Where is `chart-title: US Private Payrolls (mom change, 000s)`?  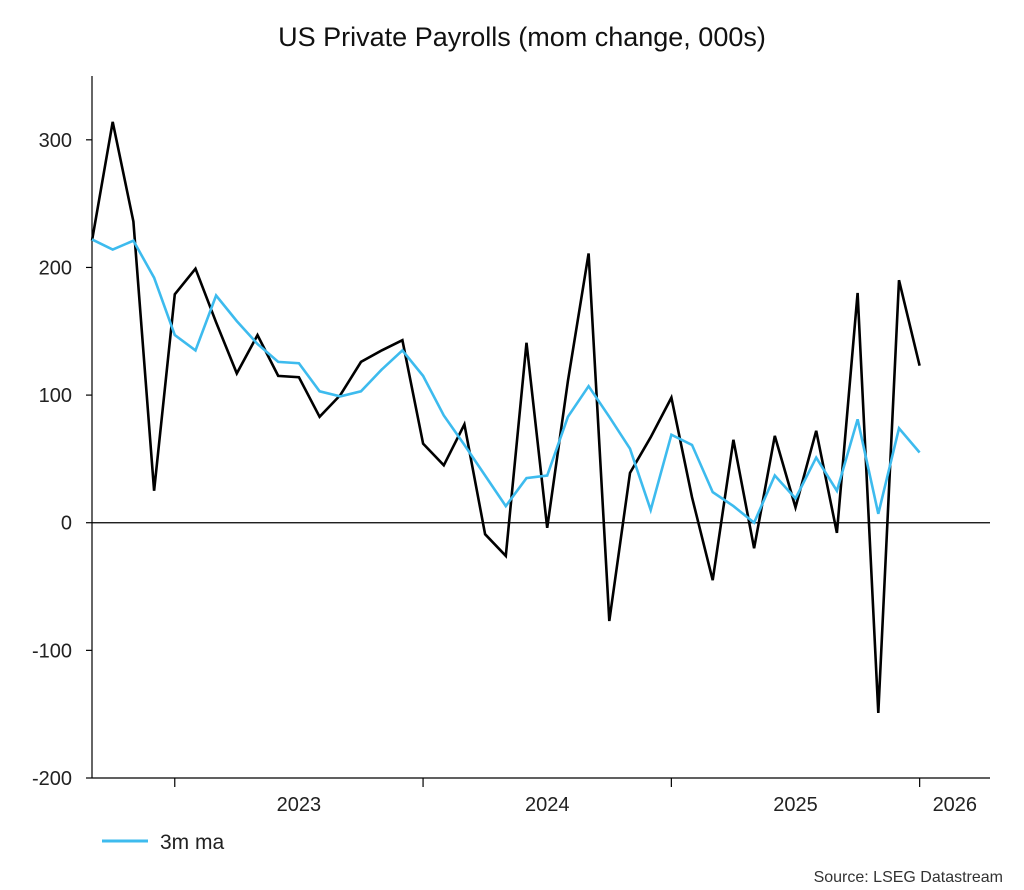 chart-title: US Private Payrolls (mom change, 000s) is located at coordinates (522, 37).